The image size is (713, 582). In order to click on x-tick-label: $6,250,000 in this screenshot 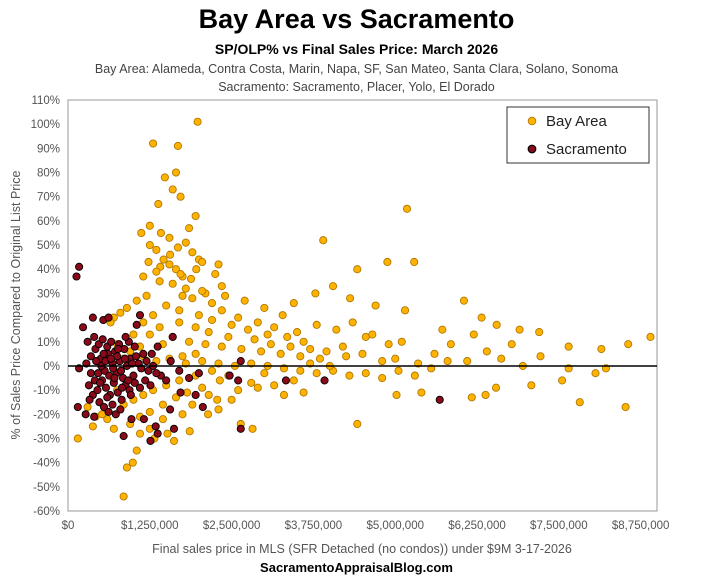, I will do `click(477, 526)`.